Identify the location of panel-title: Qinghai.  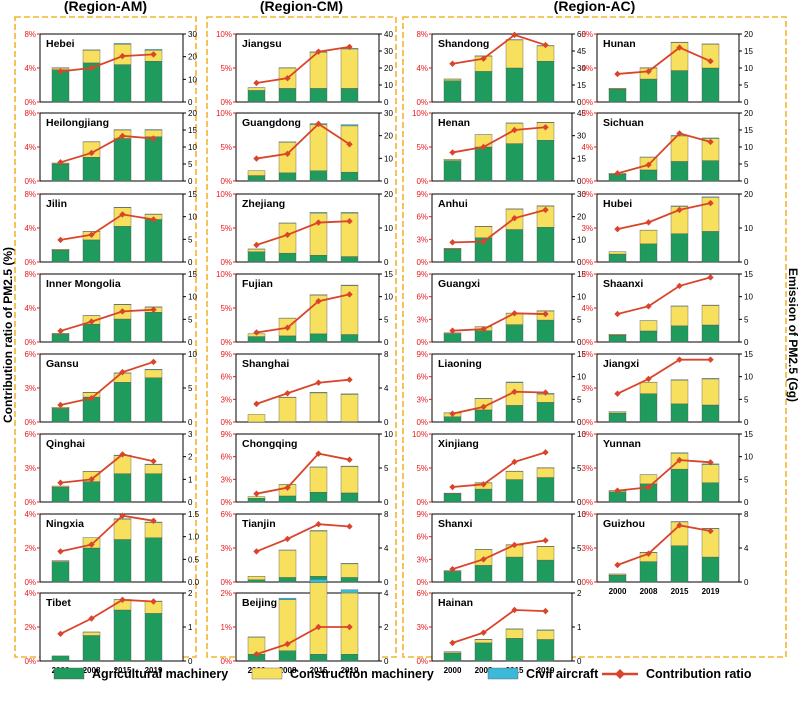
(65, 444).